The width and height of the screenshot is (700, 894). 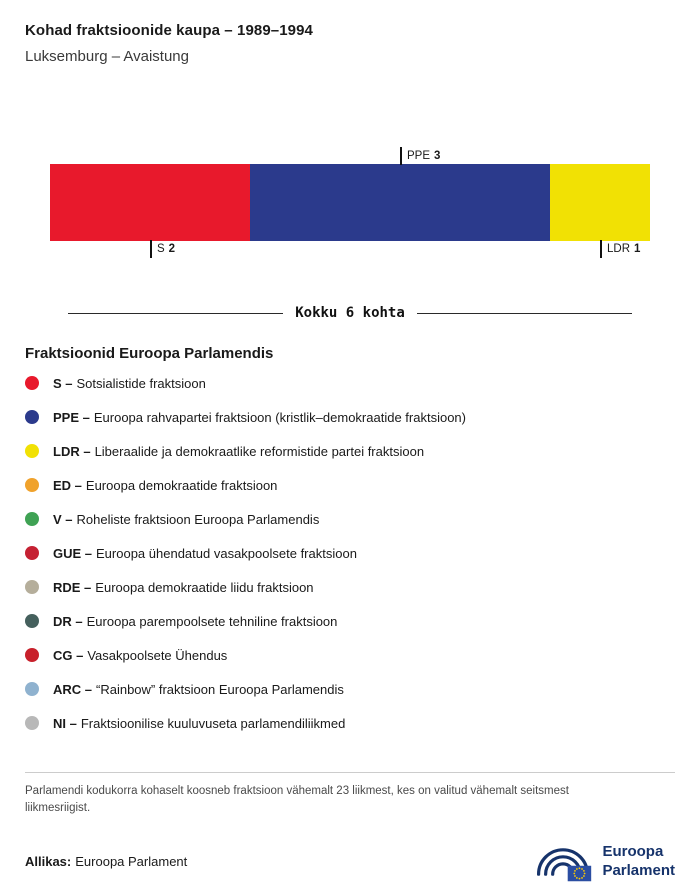 What do you see at coordinates (140, 655) in the screenshot?
I see `legend-item-label: CG – Vasakpoolsete Ühendus` at bounding box center [140, 655].